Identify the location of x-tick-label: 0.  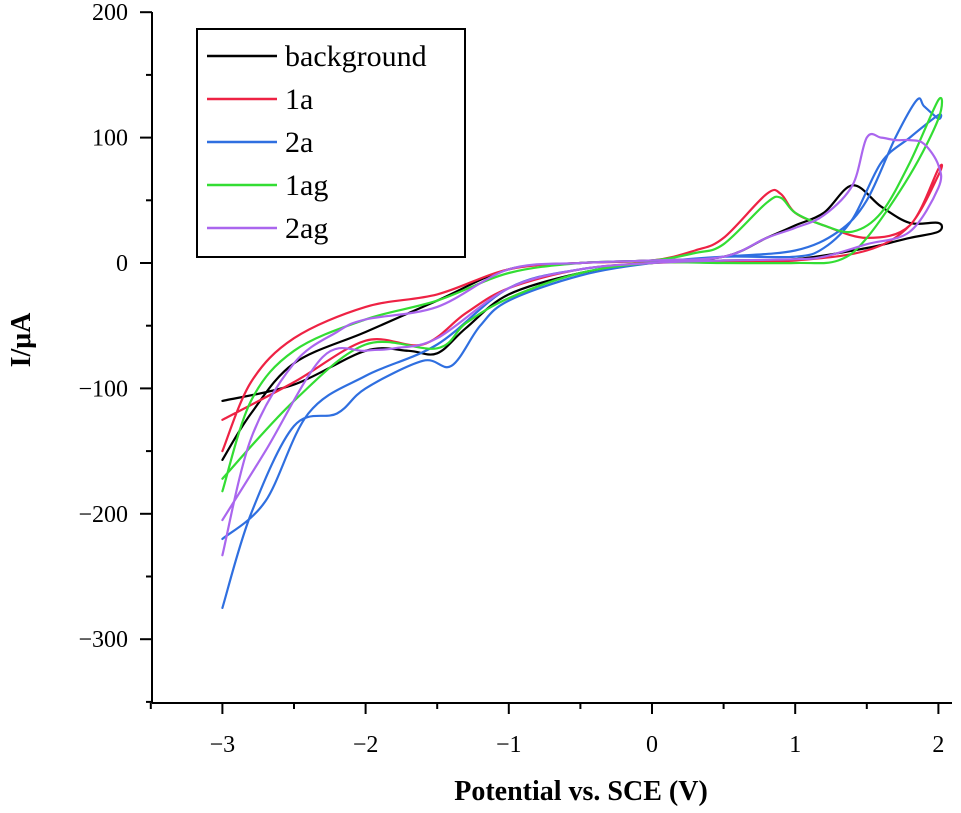
(652, 745).